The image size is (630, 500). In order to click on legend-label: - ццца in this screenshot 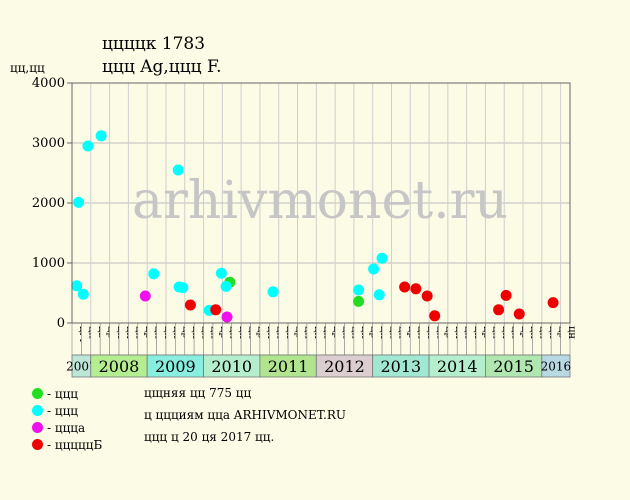, I will do `click(66, 427)`.